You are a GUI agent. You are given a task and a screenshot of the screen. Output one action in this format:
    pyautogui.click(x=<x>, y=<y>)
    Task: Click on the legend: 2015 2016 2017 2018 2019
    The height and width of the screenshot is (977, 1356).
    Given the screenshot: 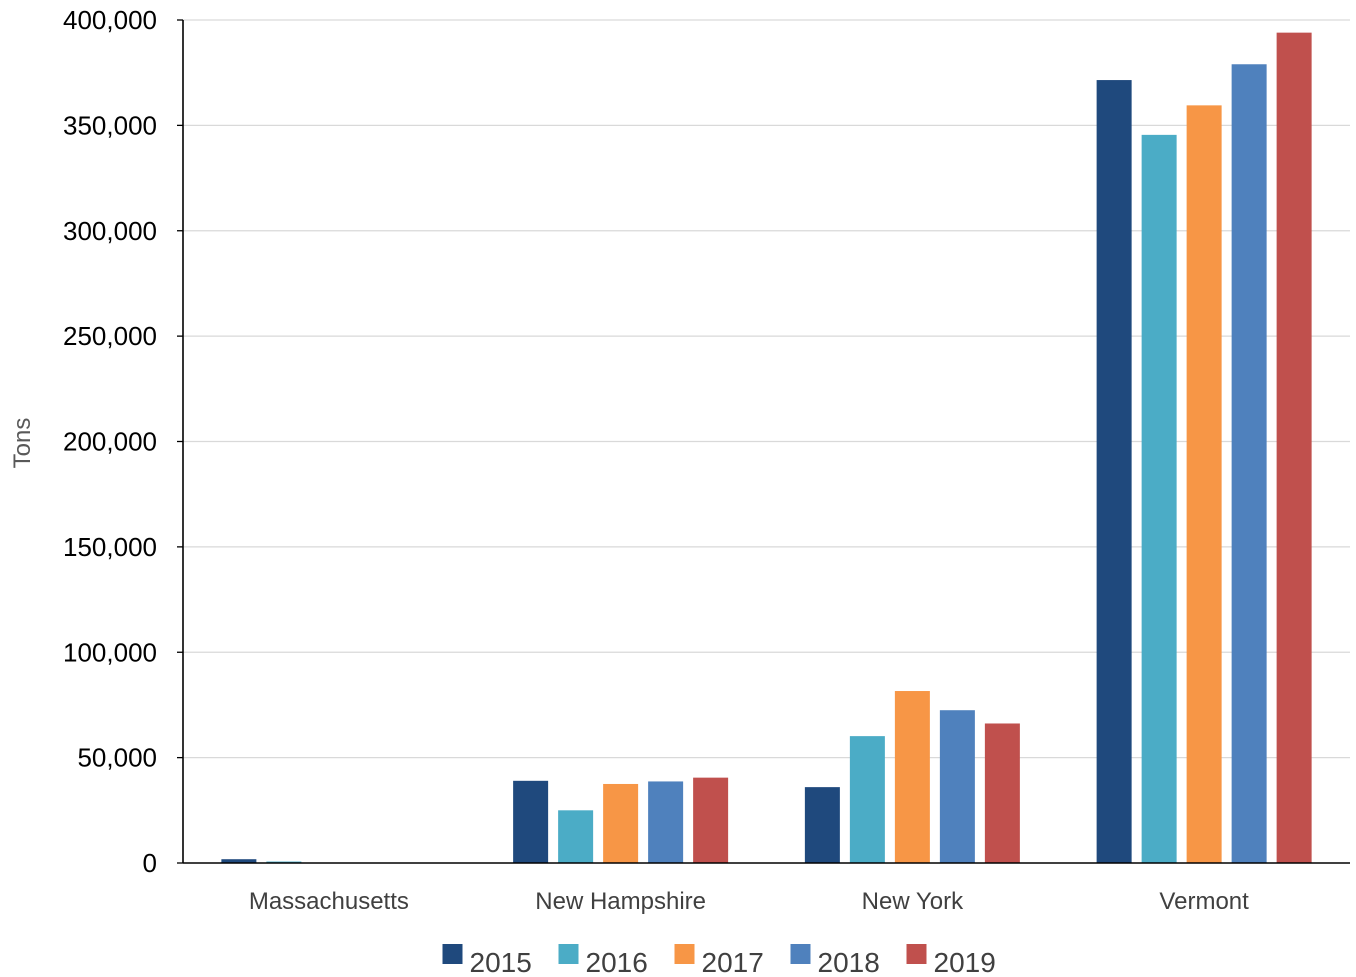 What is the action you would take?
    pyautogui.click(x=719, y=960)
    